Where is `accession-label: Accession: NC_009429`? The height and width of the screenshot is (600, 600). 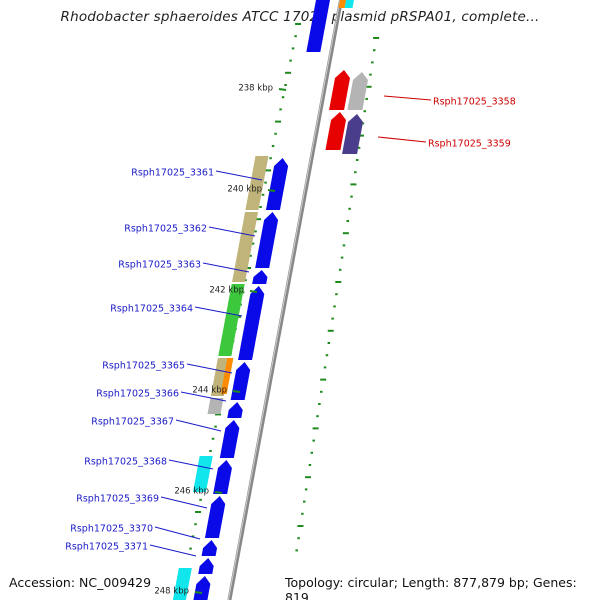 accession-label: Accession: NC_009429 is located at coordinates (80, 582).